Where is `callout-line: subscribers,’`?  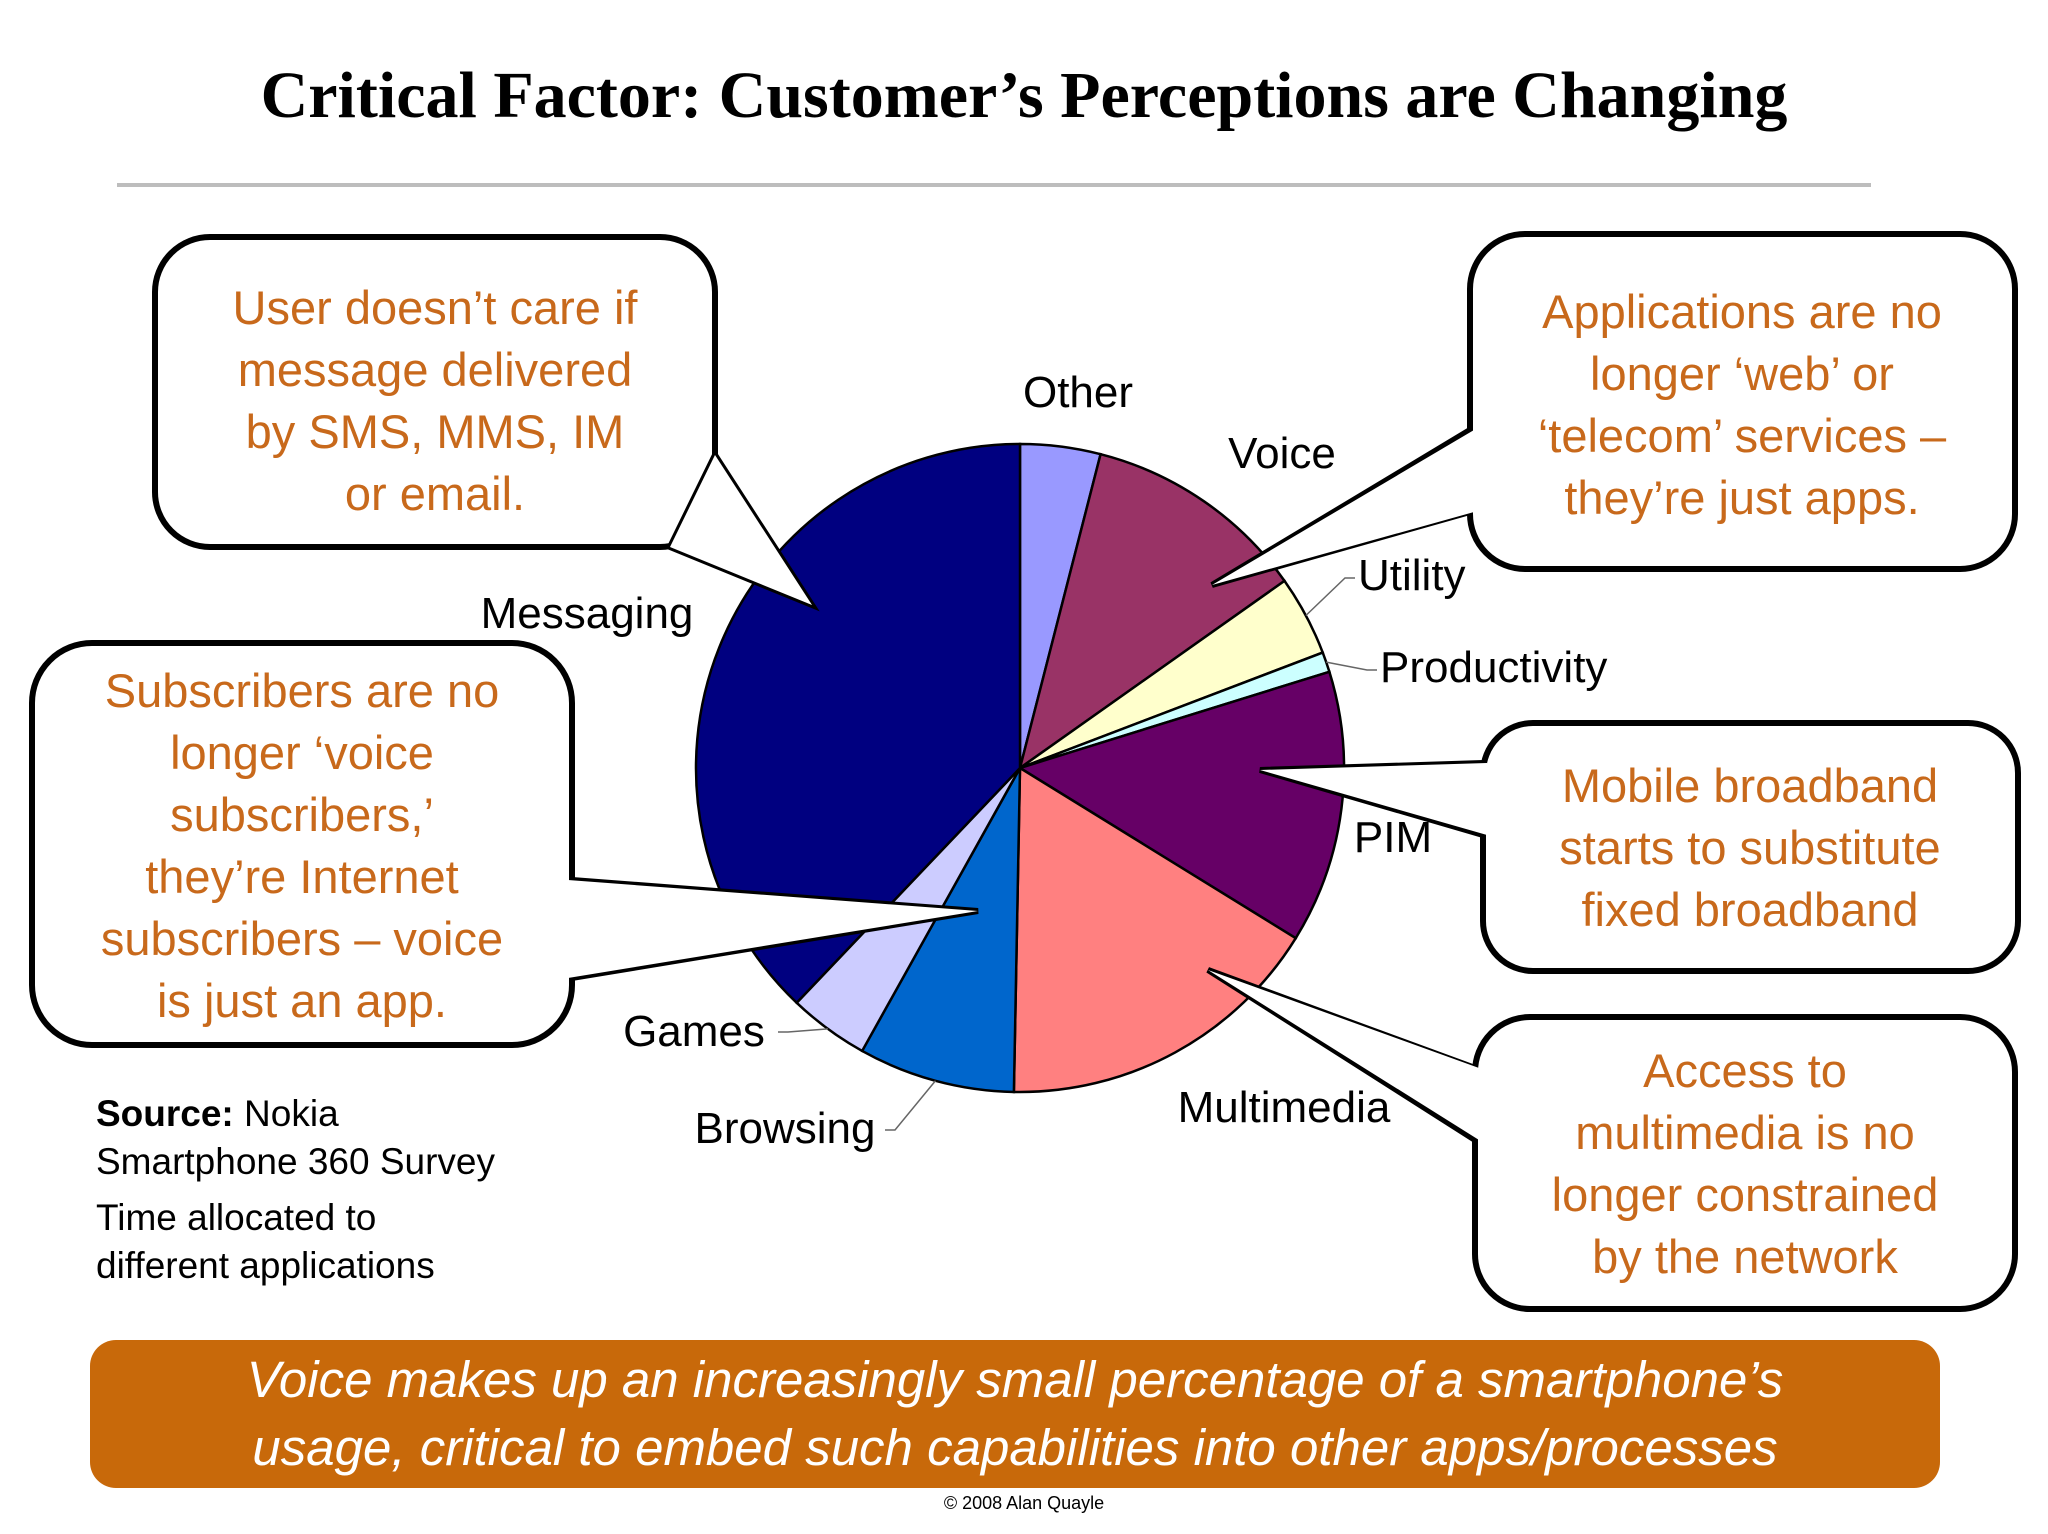 callout-line: subscribers,’ is located at coordinates (302, 814).